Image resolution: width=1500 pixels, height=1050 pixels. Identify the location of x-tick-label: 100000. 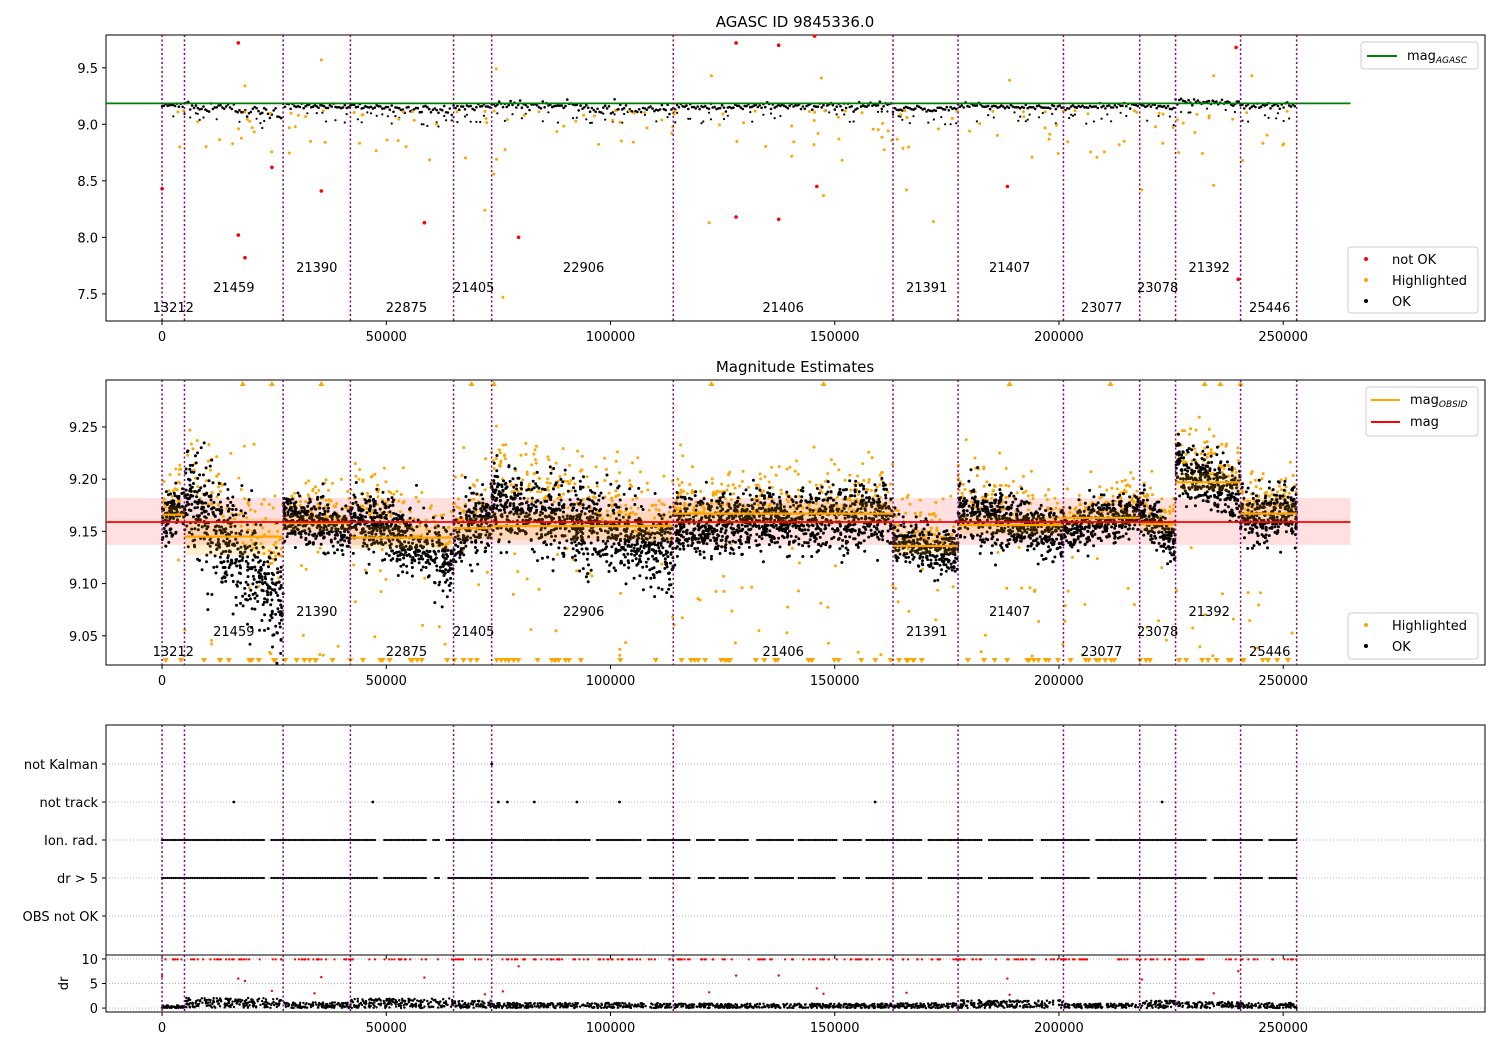
(611, 337).